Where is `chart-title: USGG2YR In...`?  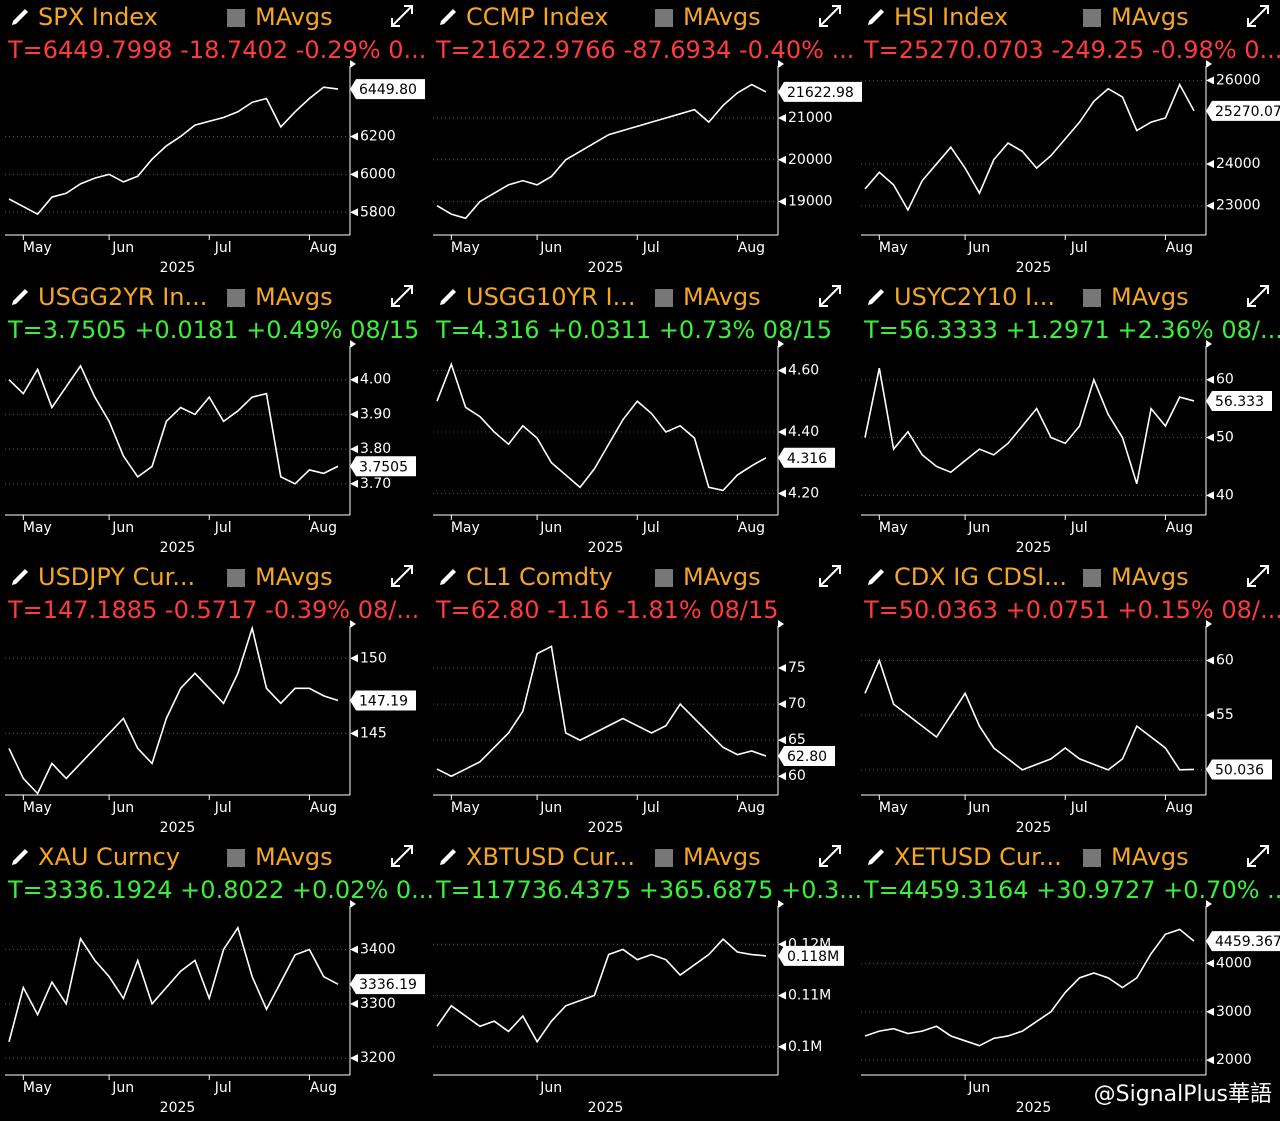
chart-title: USGG2YR In... is located at coordinates (122, 297).